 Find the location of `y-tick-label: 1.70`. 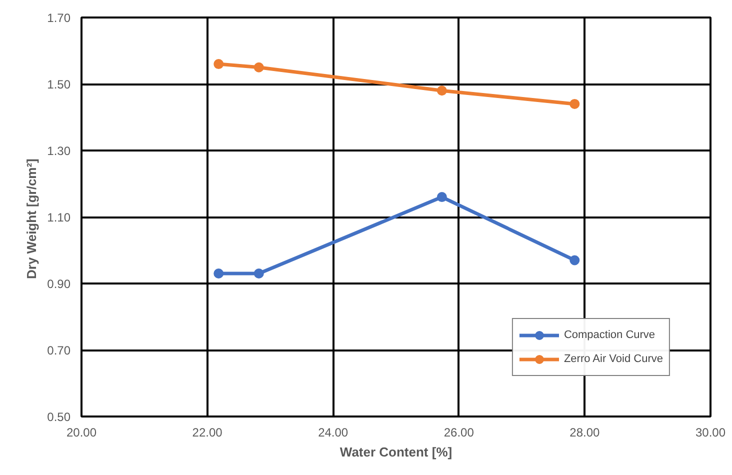

y-tick-label: 1.70 is located at coordinates (59, 18).